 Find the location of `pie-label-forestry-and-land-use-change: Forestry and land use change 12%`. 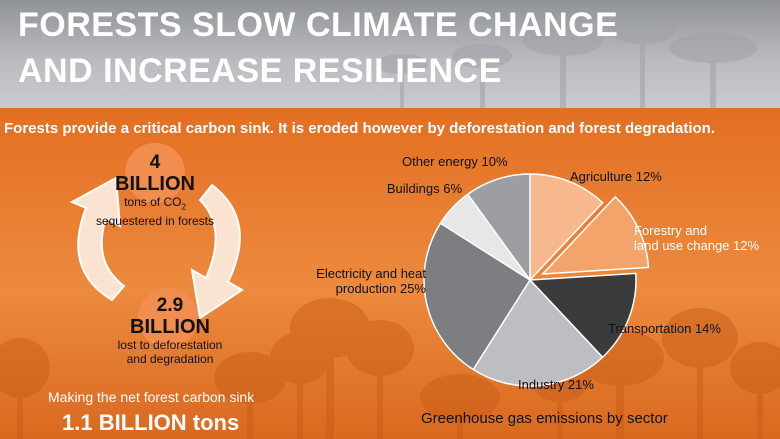

pie-label-forestry-and-land-use-change: Forestry and land use change 12% is located at coordinates (696, 238).